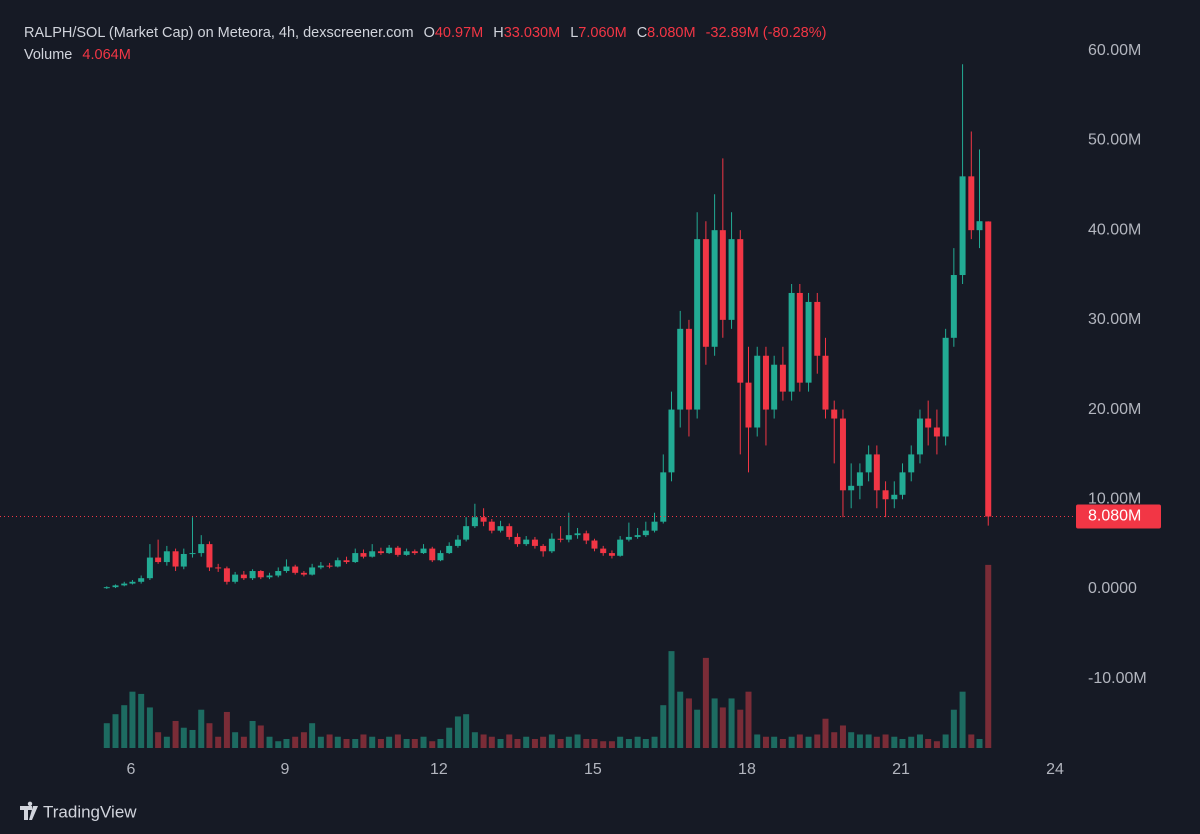  What do you see at coordinates (1114, 229) in the screenshot?
I see `y-tick-label: 40.00M` at bounding box center [1114, 229].